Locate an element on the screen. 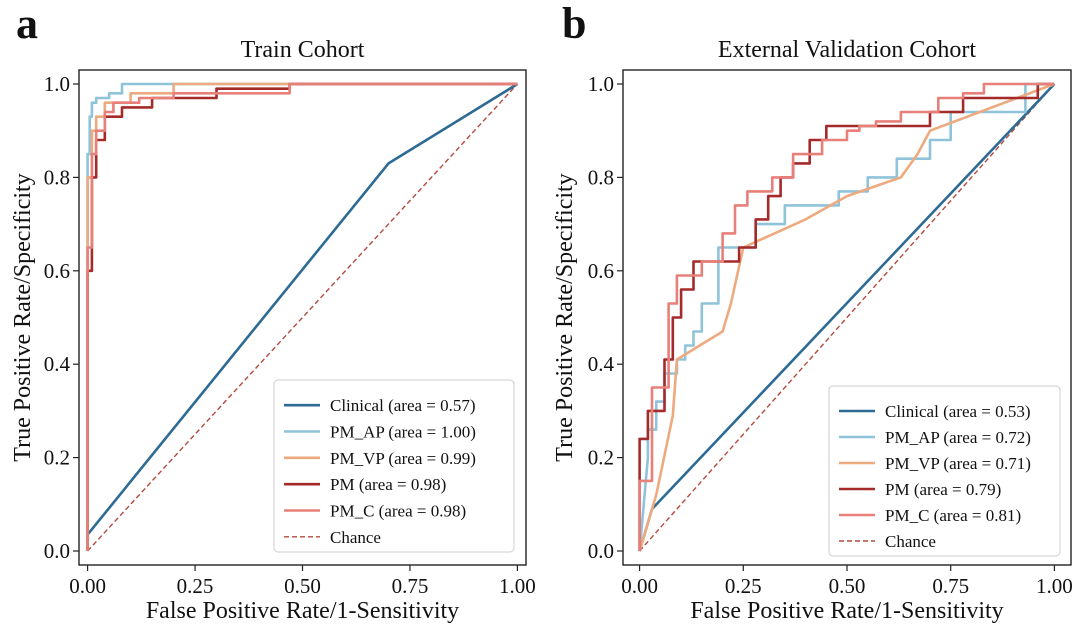 The image size is (1080, 638). chart-title: Train Cohort is located at coordinates (303, 50).